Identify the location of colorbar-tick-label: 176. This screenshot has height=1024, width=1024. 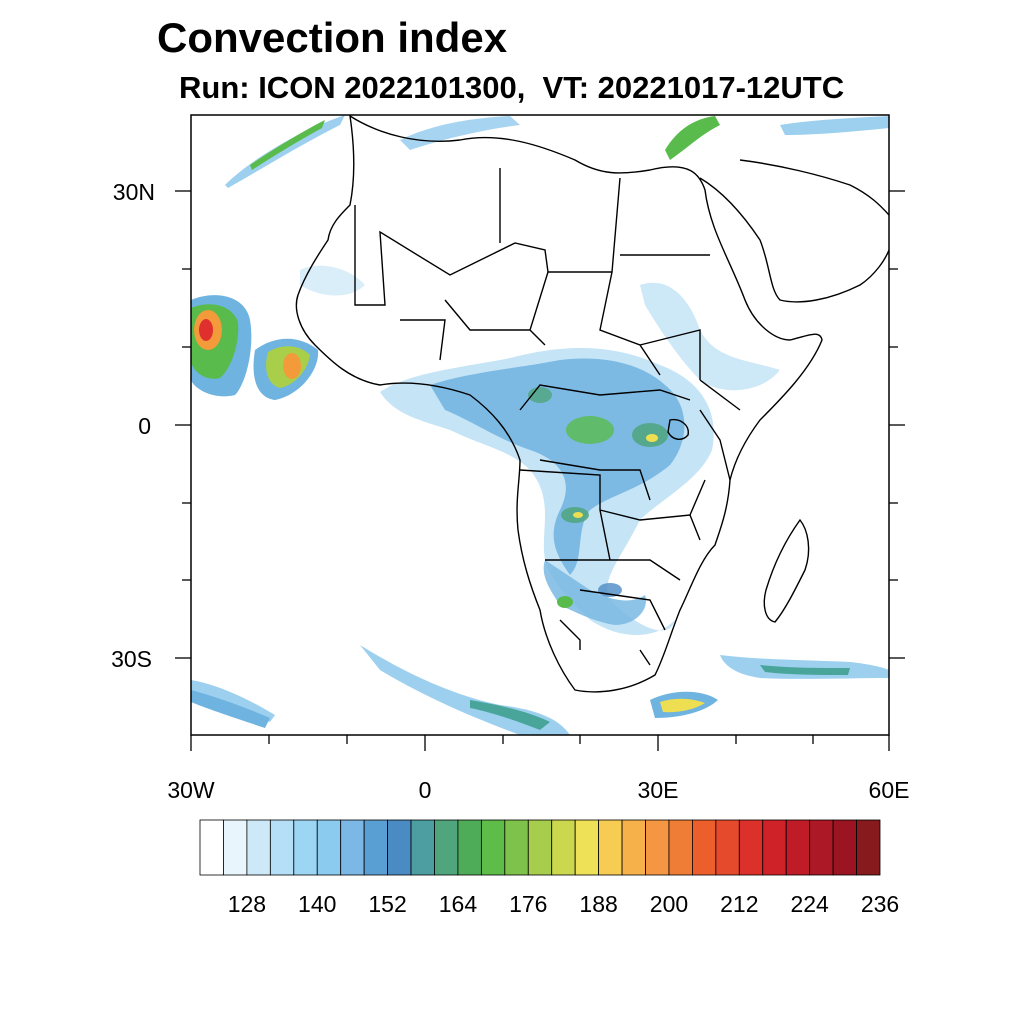
(528, 904).